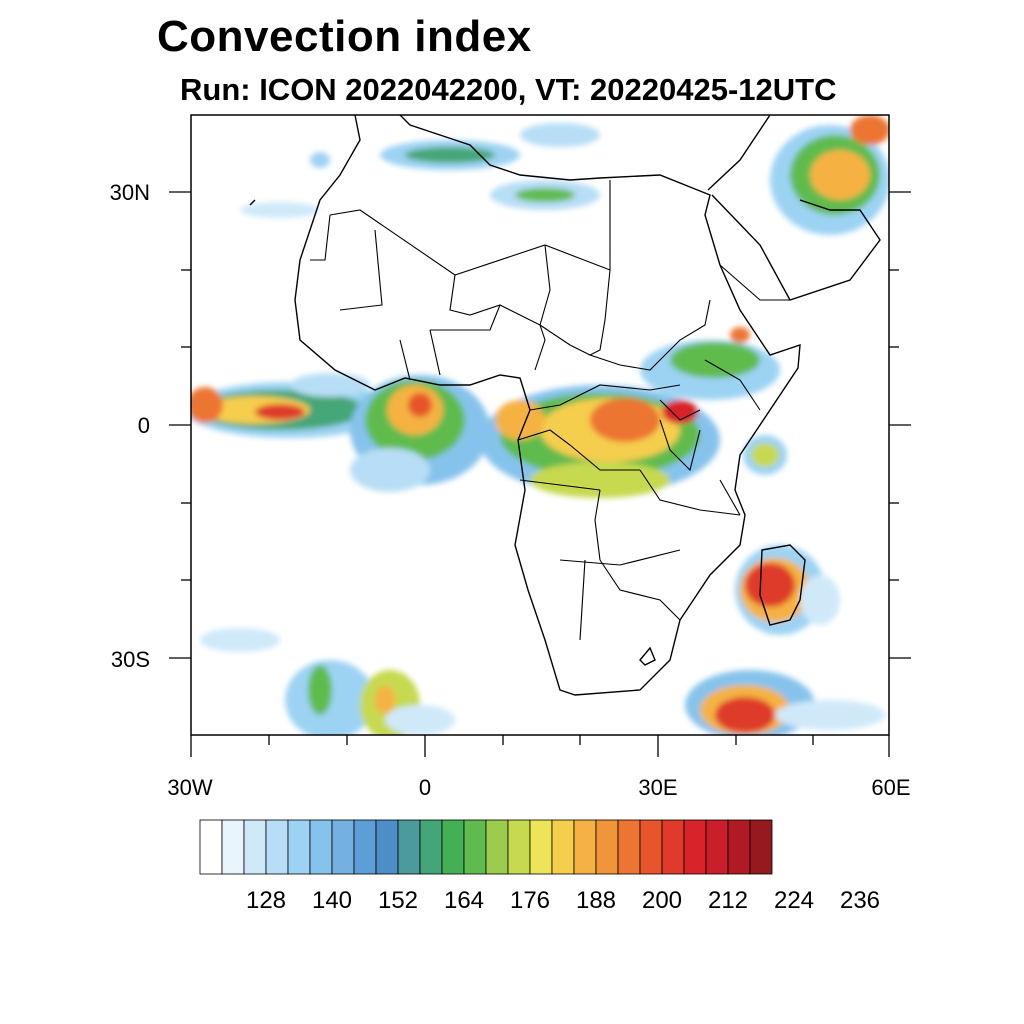  Describe the element at coordinates (129, 192) in the screenshot. I see `lat-label-30n: 30N` at that location.